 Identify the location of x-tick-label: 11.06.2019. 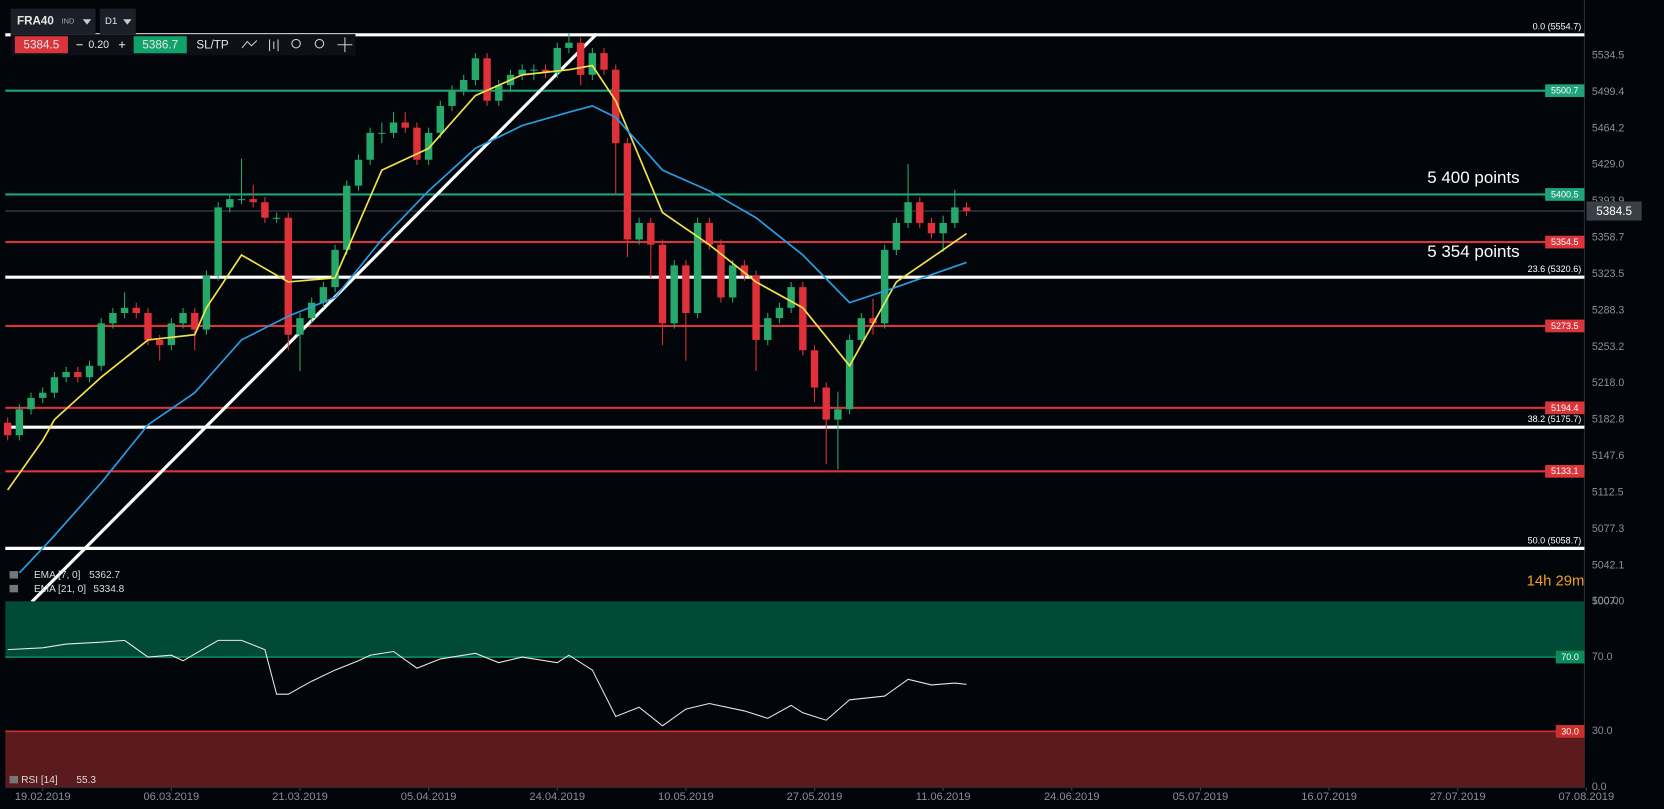
(943, 797).